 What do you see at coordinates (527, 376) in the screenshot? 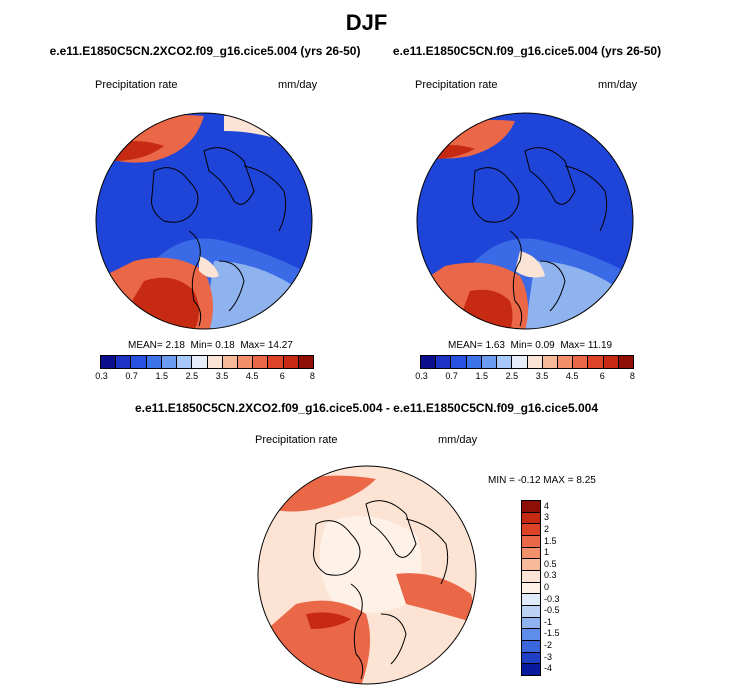
I see `right-colorbar-ticks: 0.3 0.7 1.5 2.5 3.5 4.5 6 8` at bounding box center [527, 376].